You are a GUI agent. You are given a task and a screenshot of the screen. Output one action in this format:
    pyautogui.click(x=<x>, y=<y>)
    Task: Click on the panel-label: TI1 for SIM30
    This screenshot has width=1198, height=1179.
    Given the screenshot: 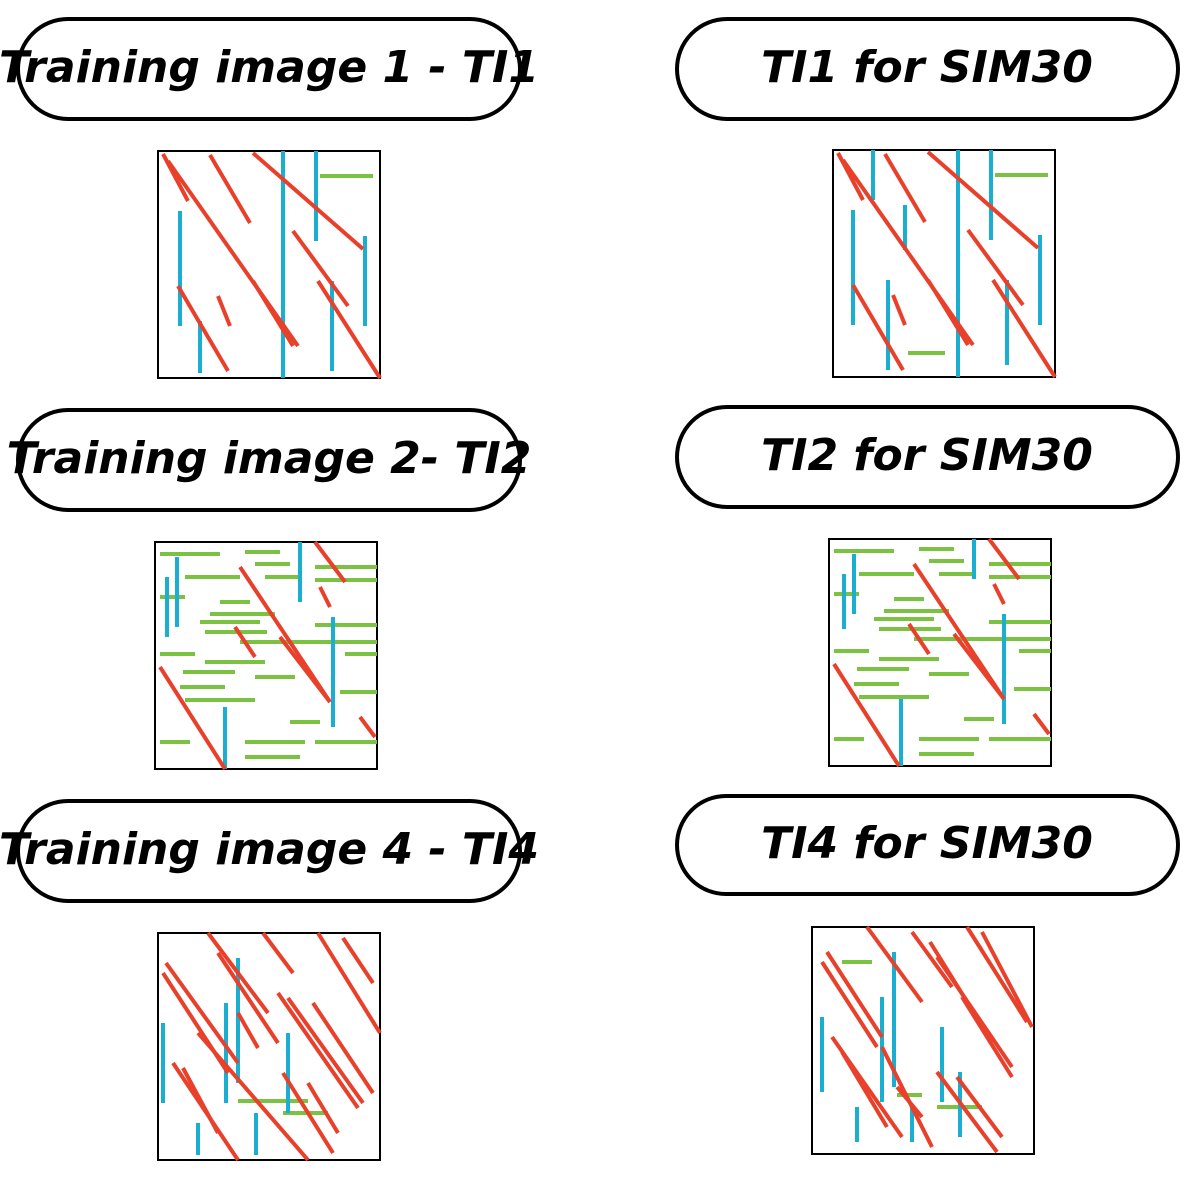 What is the action you would take?
    pyautogui.click(x=927, y=67)
    